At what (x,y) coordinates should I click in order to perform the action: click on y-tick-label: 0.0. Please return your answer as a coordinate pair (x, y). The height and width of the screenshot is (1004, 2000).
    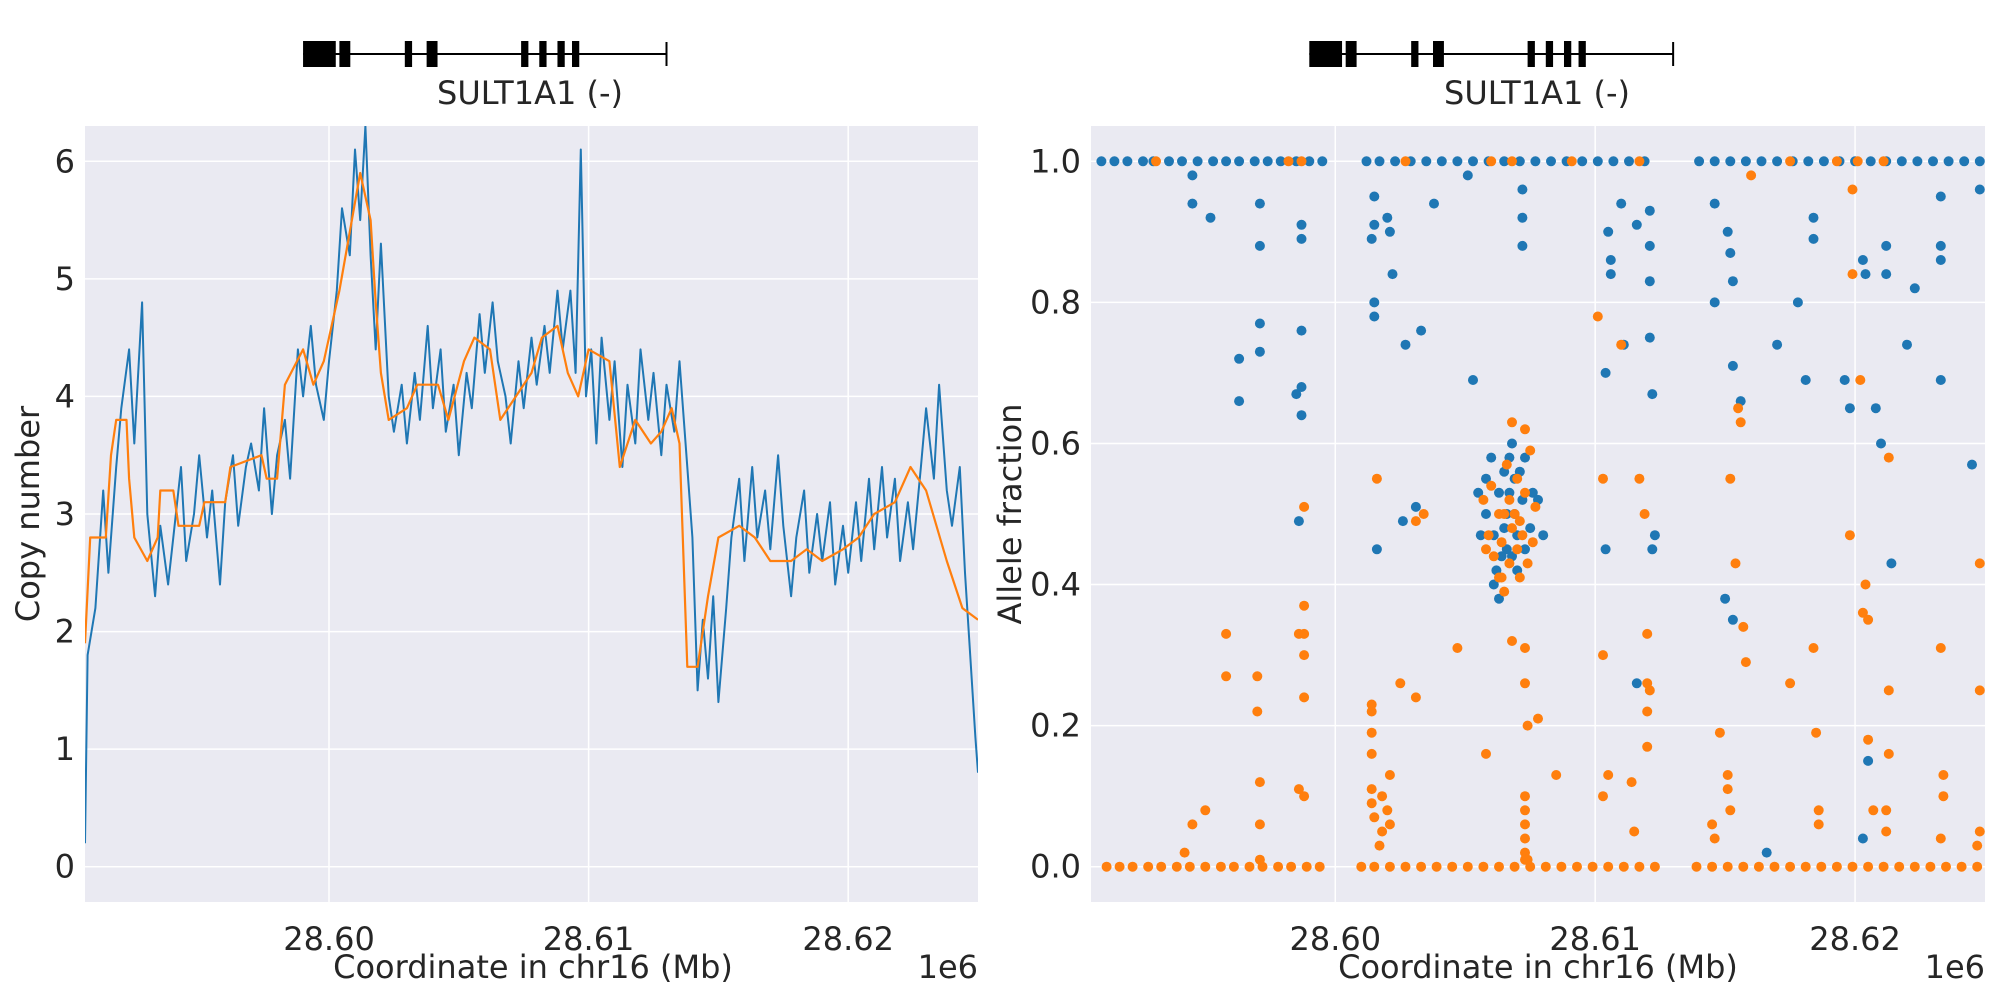
    Looking at the image, I should click on (1055, 867).